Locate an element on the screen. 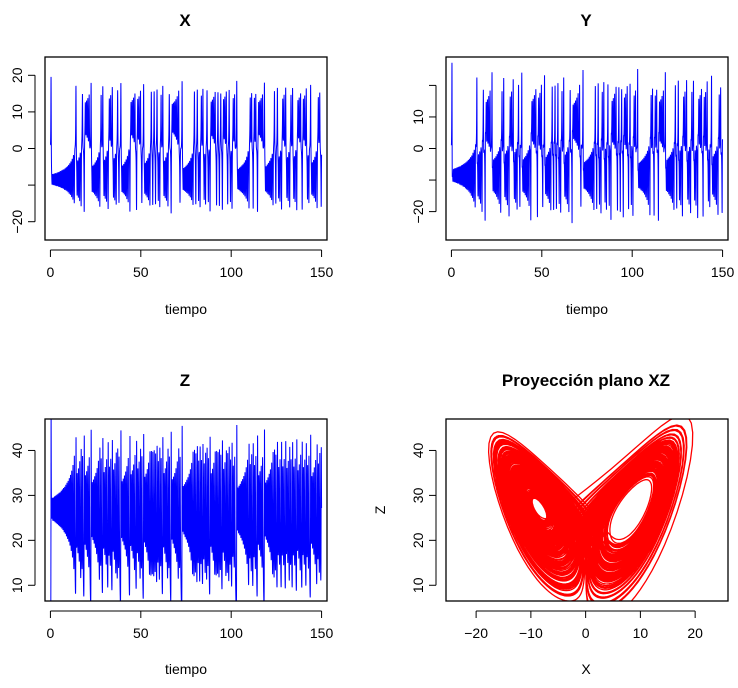 This screenshot has height=688, width=738. panel-title: Z is located at coordinates (185, 380).